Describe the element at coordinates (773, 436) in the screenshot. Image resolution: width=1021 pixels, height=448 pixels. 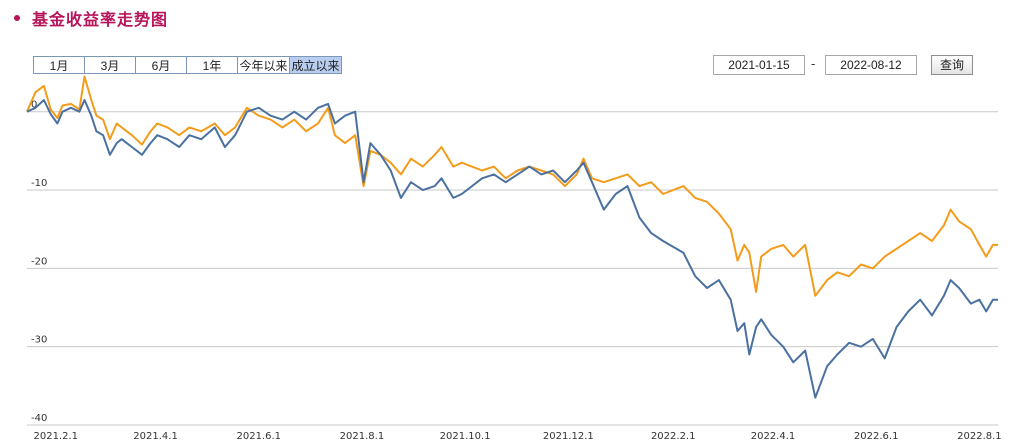
I see `x-tick-label: 2022.4.1` at that location.